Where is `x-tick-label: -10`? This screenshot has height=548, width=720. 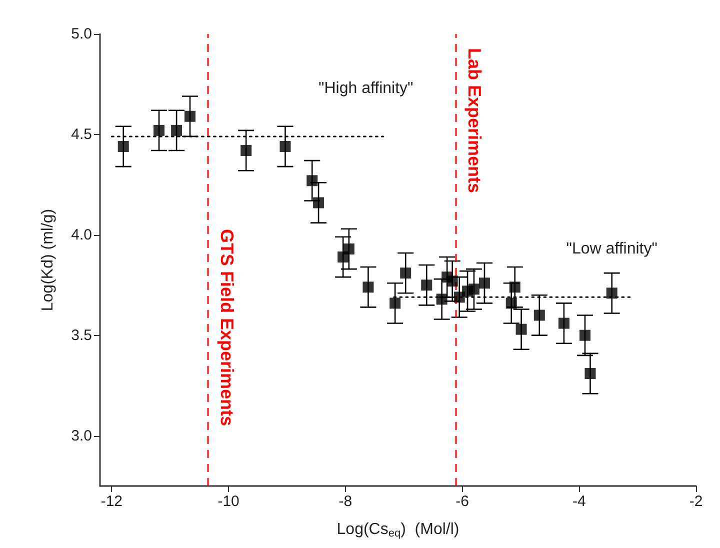
x-tick-label: -10 is located at coordinates (229, 501).